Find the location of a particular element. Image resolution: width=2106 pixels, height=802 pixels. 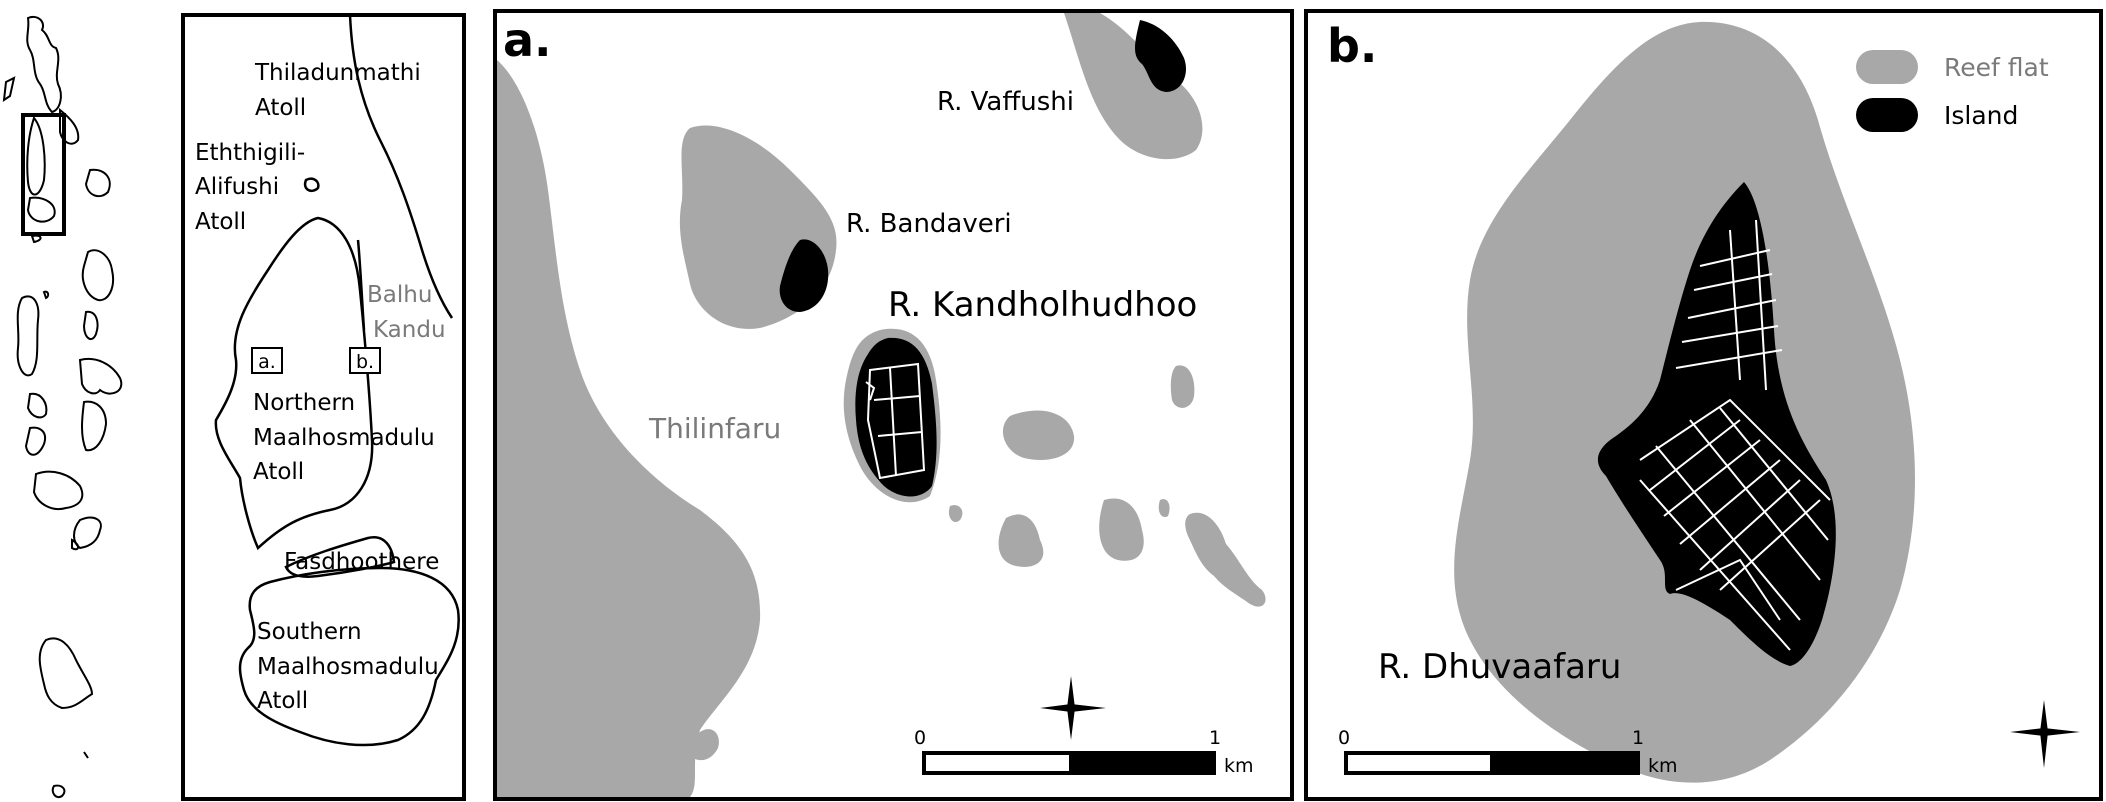

label-northern: Northern is located at coordinates (304, 403).